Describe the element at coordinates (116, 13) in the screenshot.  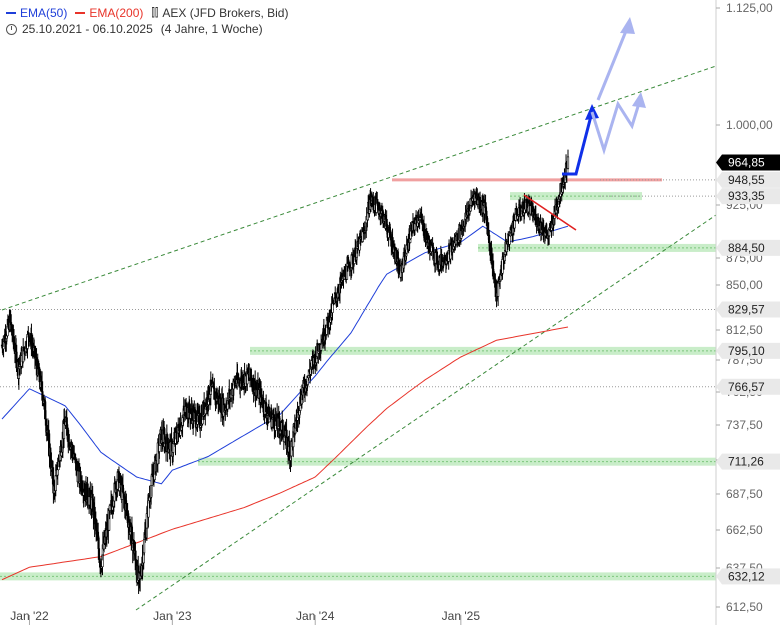
I see `legend-ema200: EMA(200)` at that location.